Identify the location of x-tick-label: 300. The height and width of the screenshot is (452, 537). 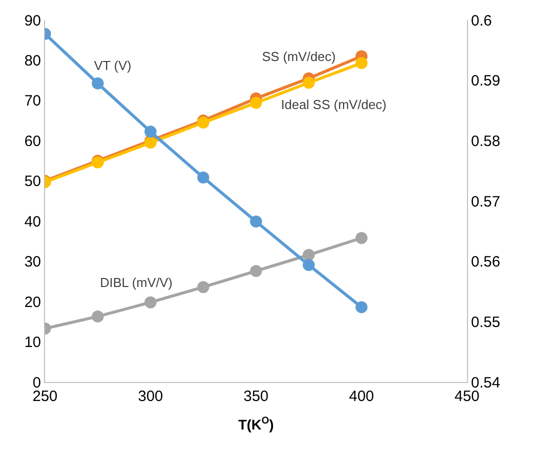
(151, 396).